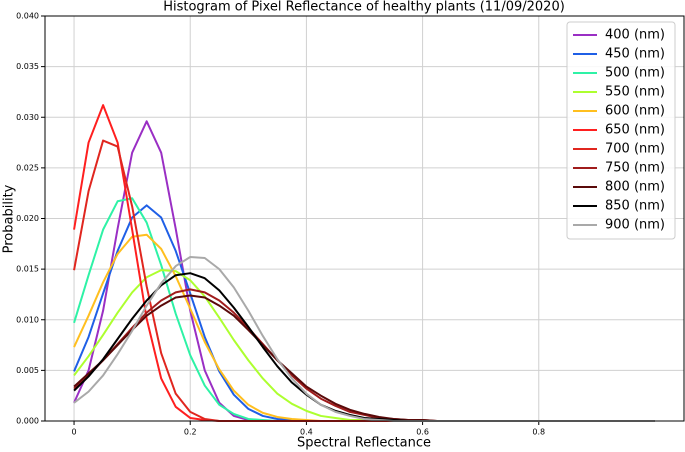 The width and height of the screenshot is (685, 452). Describe the element at coordinates (27, 421) in the screenshot. I see `y-tick-label: 0.000` at that location.